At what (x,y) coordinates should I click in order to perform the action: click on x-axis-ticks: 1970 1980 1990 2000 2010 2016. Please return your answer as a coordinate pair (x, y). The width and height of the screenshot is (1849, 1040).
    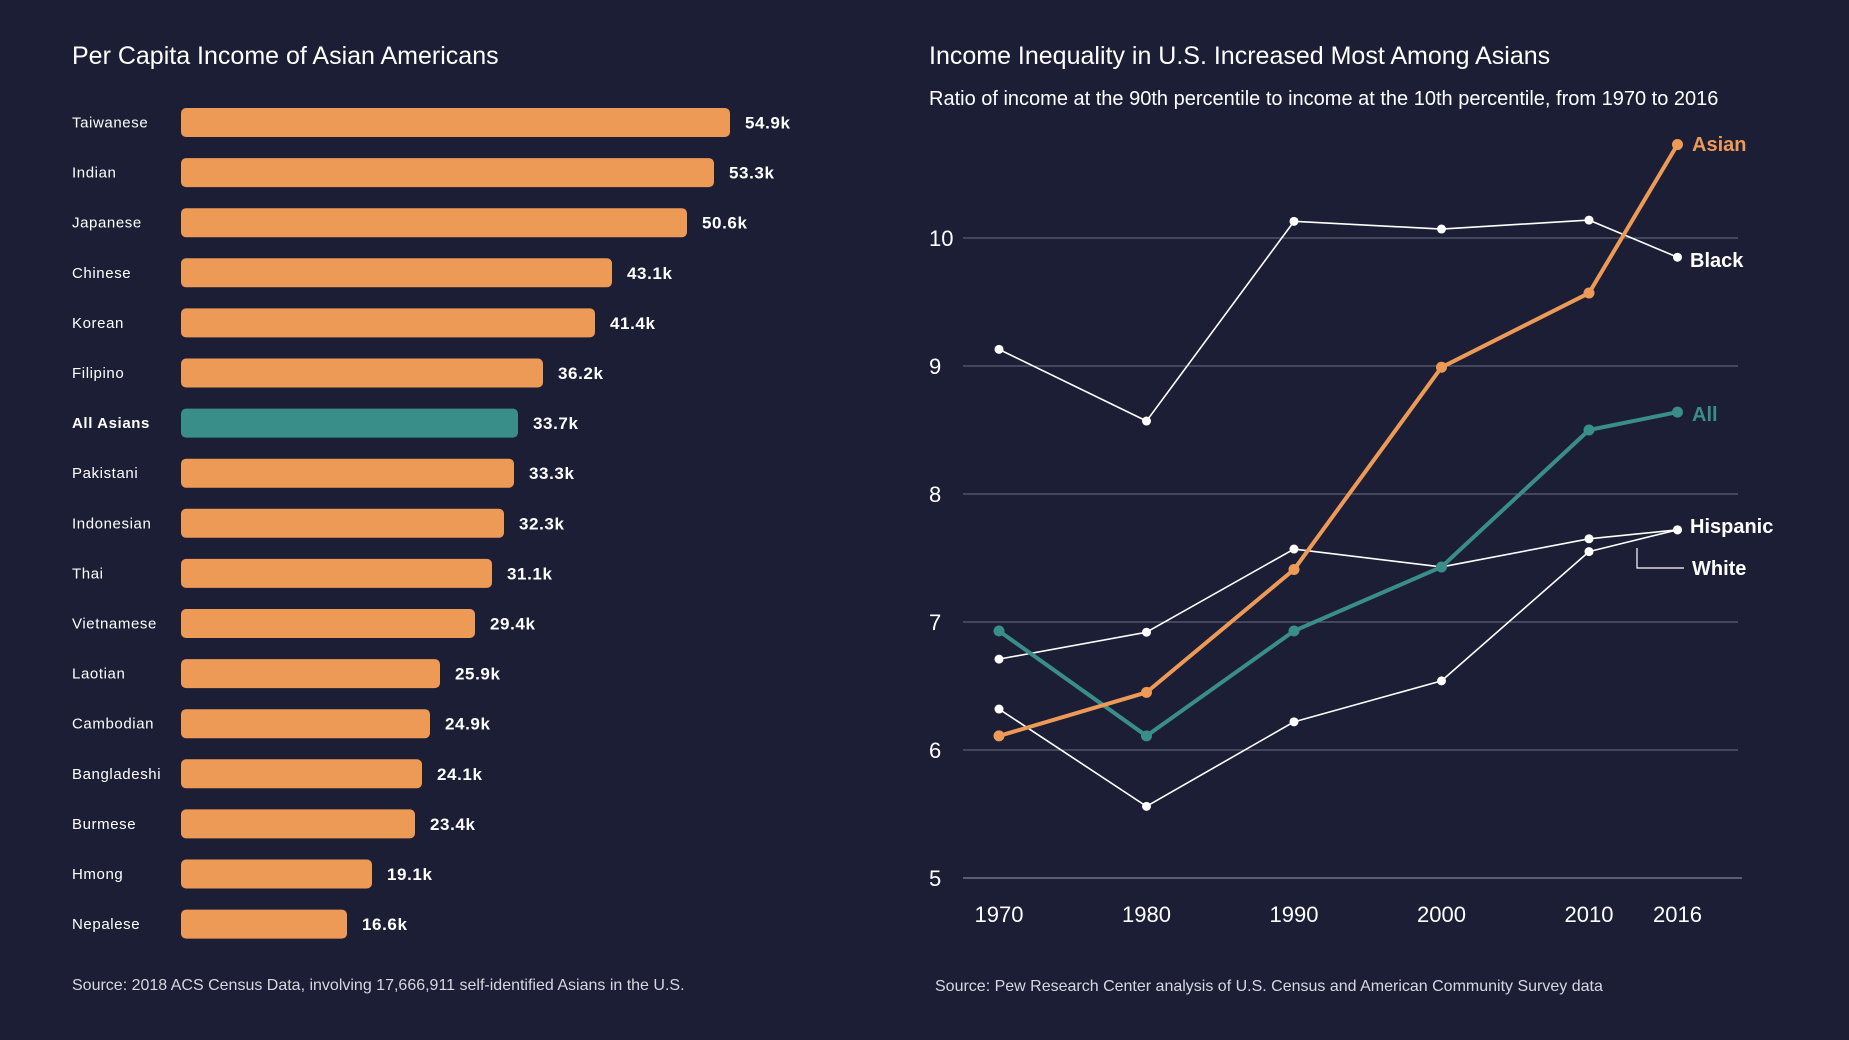
    Looking at the image, I should click on (1338, 914).